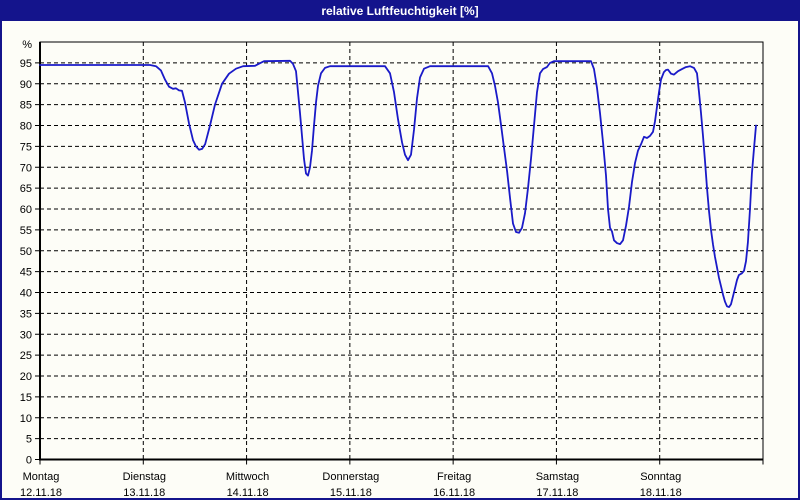 This screenshot has height=500, width=800. I want to click on day-name-label: Samstag, so click(557, 477).